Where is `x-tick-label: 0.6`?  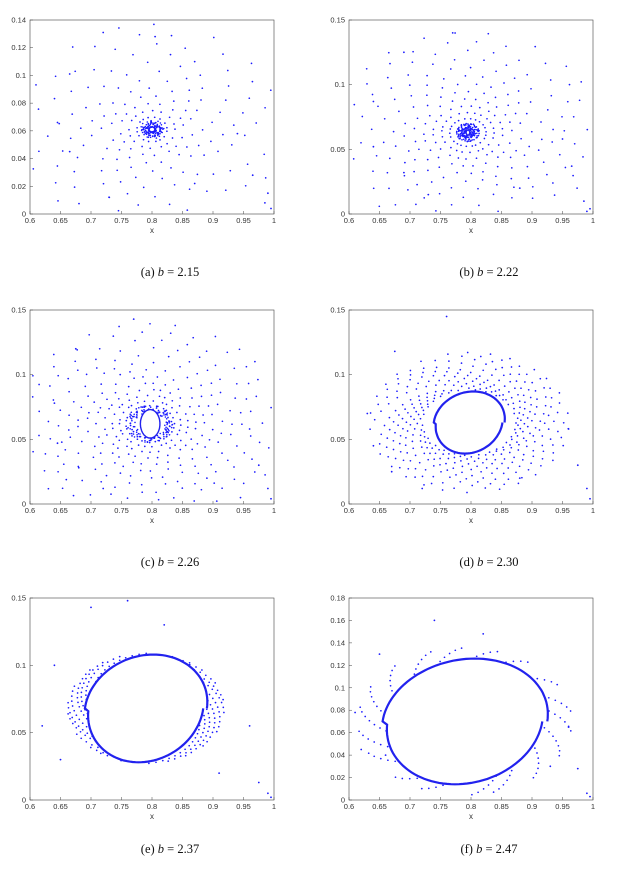 x-tick-label: 0.6 is located at coordinates (30, 510).